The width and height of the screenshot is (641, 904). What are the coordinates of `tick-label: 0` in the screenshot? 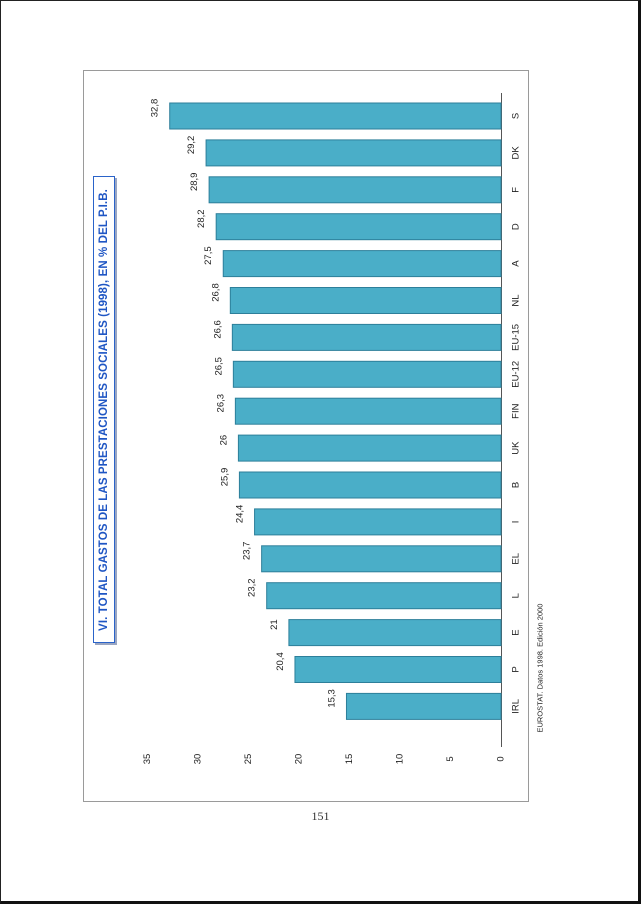 It's located at (501, 758).